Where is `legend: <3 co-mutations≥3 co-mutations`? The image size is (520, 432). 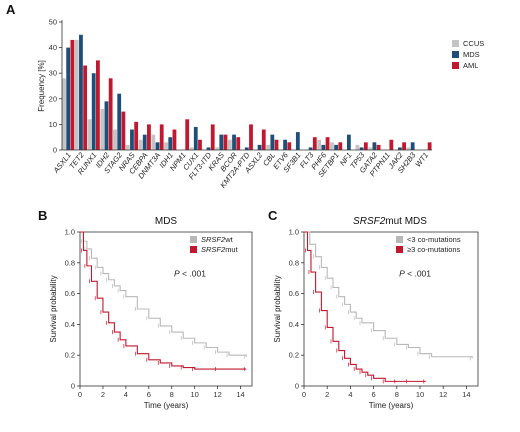 legend: <3 co-mutations≥3 co-mutations is located at coordinates (428, 244).